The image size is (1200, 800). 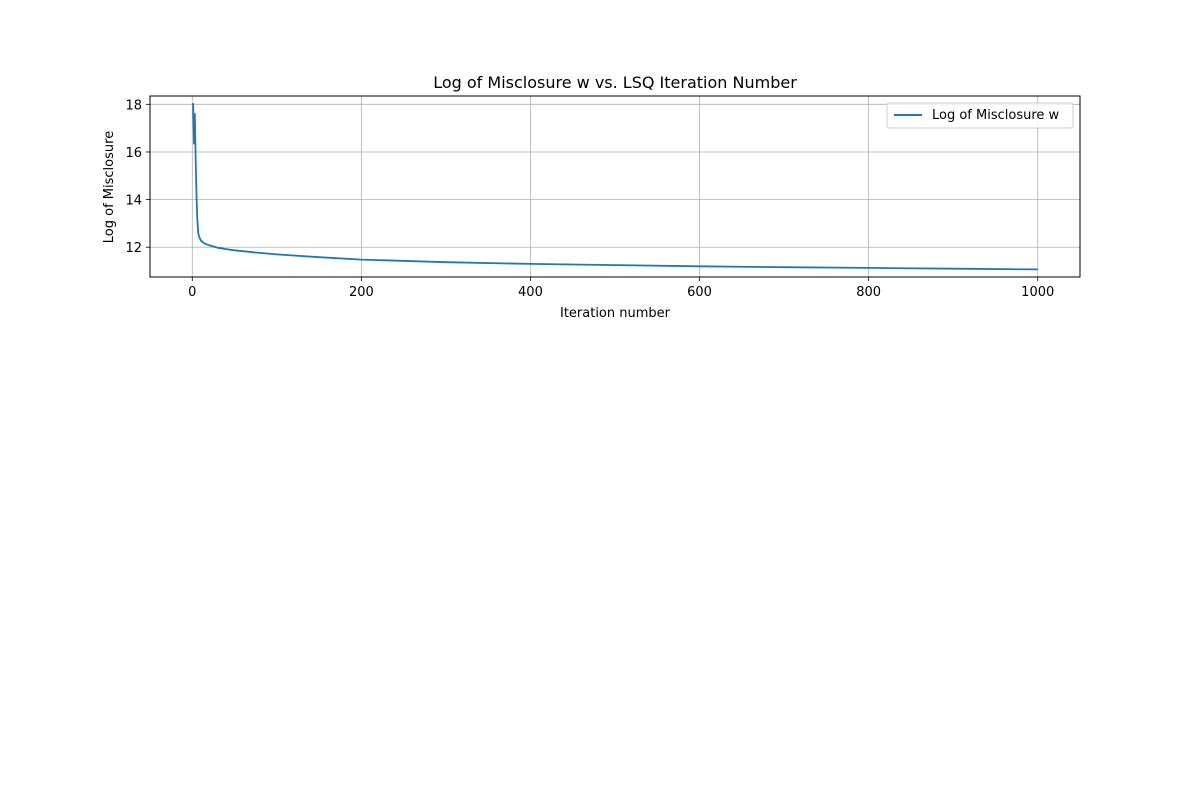 I want to click on series-line, so click(x=615, y=187).